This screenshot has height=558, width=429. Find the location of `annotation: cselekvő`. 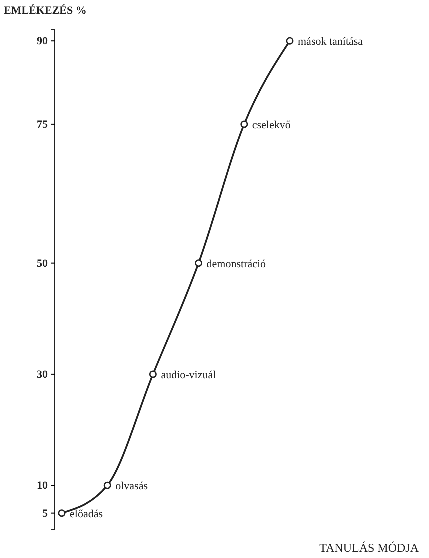

annotation: cselekvő is located at coordinates (272, 125).